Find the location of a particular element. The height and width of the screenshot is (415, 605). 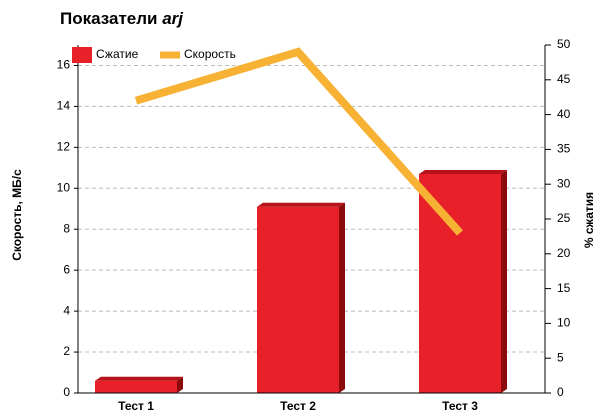

x-tick-label: Тест 1 is located at coordinates (136, 406).